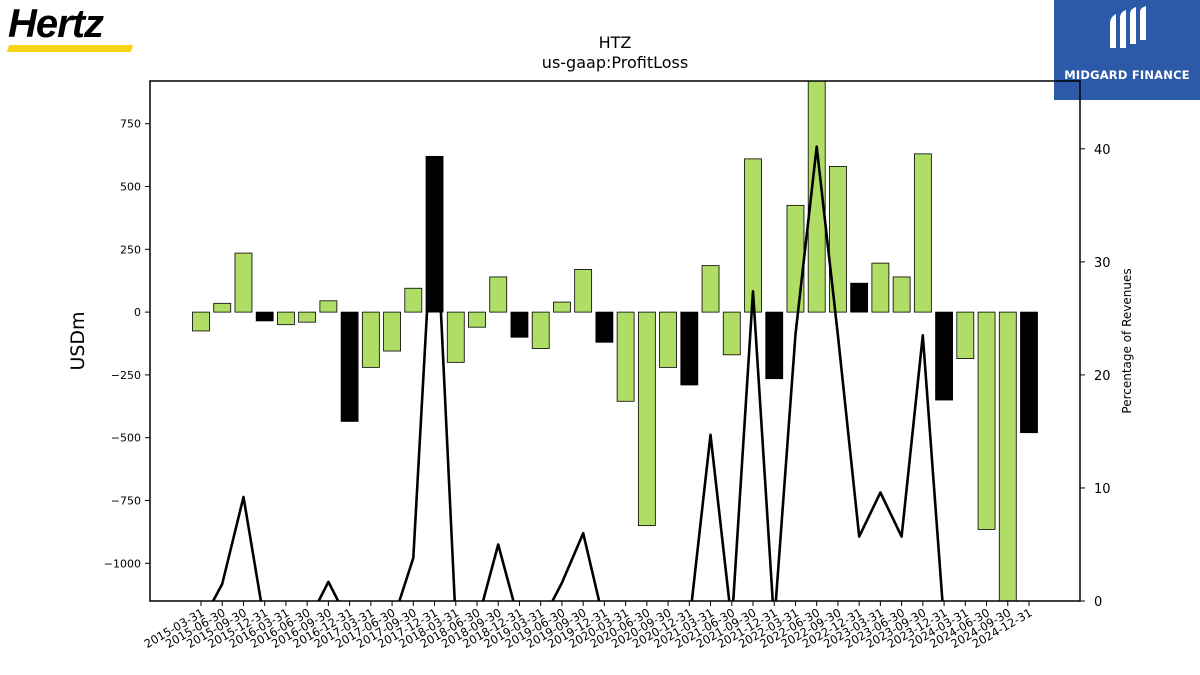  What do you see at coordinates (137, 312) in the screenshot?
I see `y-tick-label: 0` at bounding box center [137, 312].